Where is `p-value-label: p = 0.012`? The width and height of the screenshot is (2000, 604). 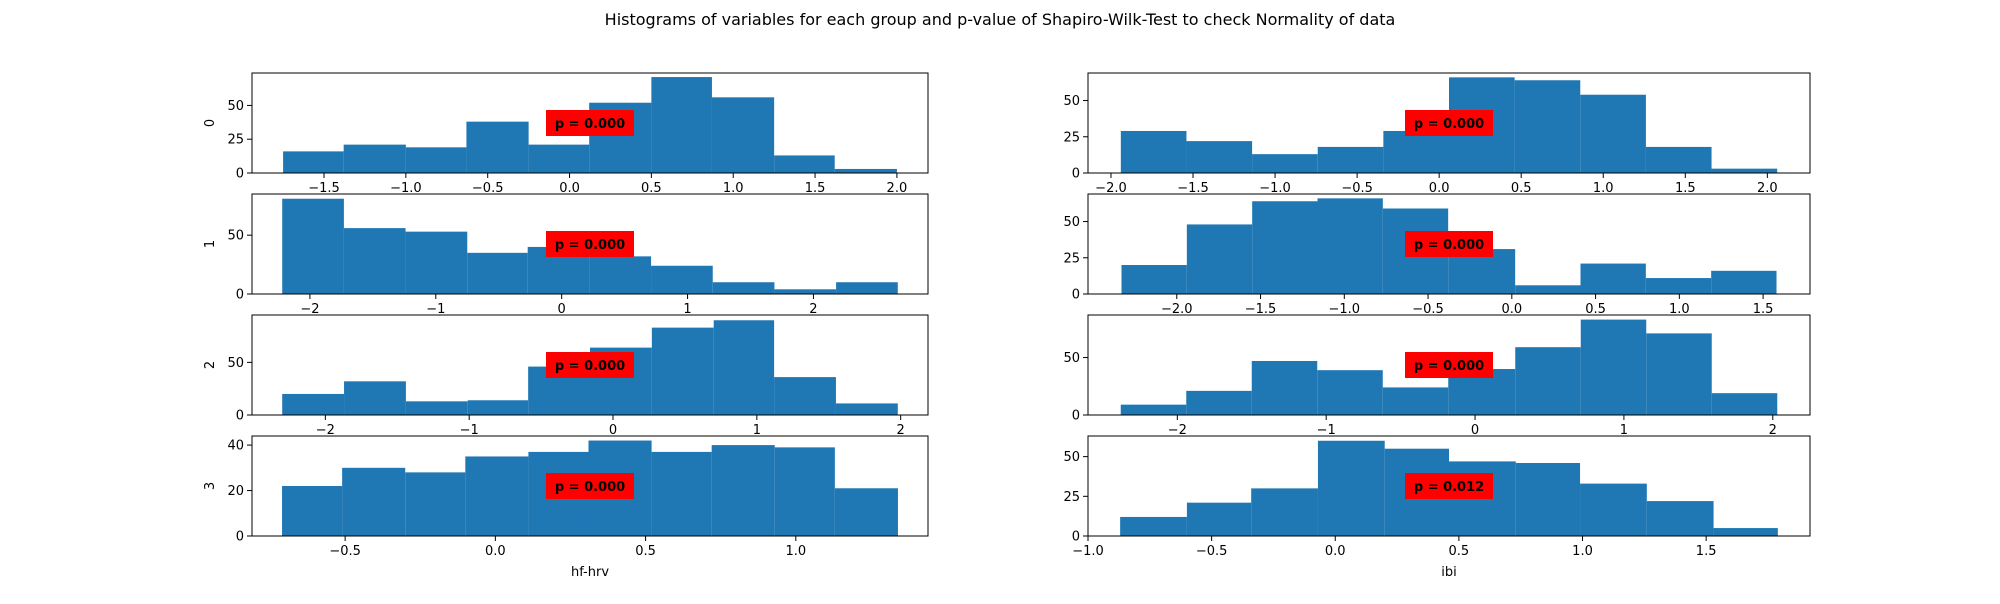
p-value-label: p = 0.012 is located at coordinates (1449, 487).